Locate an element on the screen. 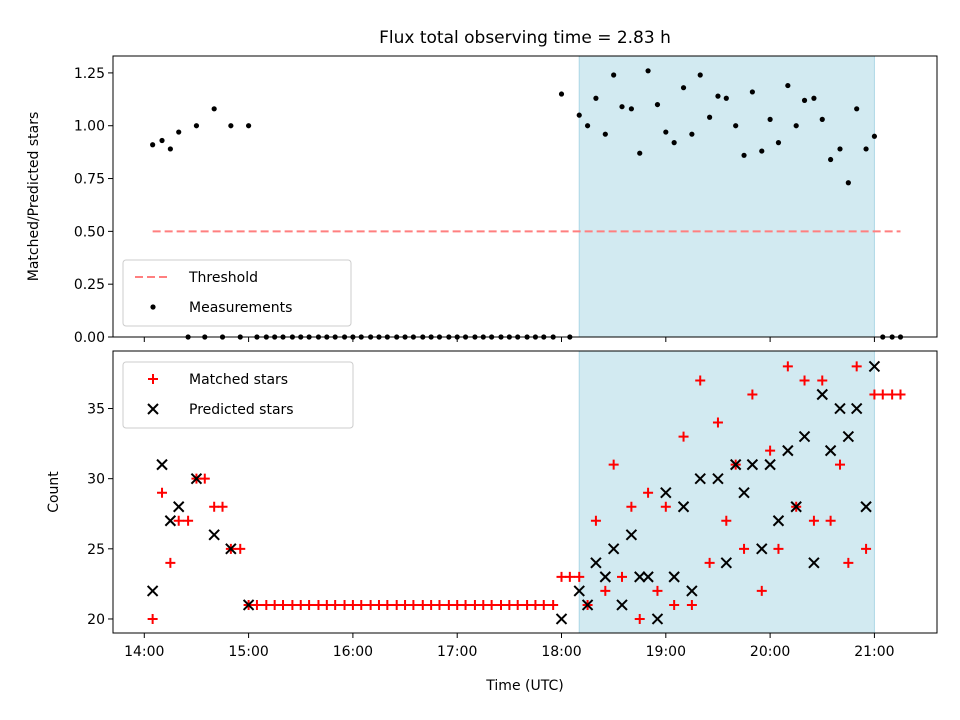 The image size is (960, 720). x-tick-label: 17:00 is located at coordinates (457, 652).